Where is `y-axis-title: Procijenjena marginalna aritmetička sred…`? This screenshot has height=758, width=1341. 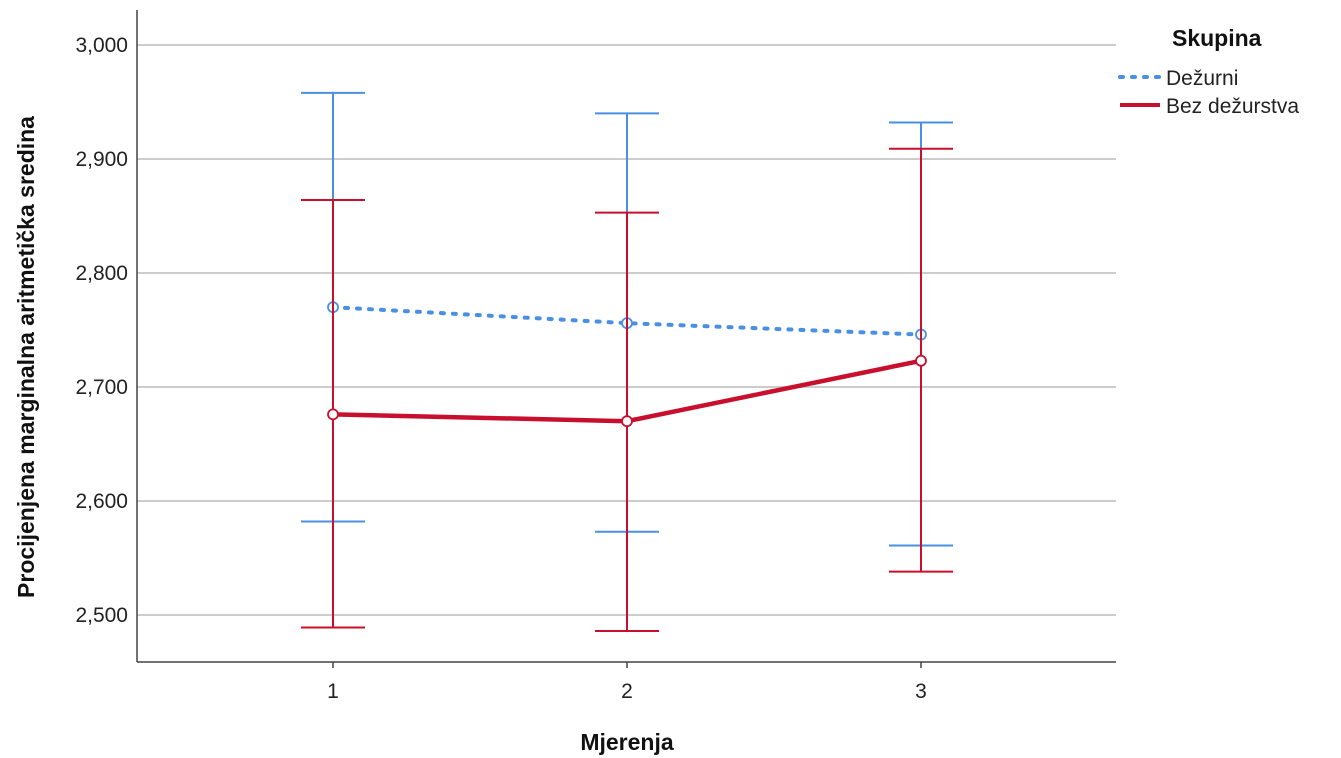 y-axis-title: Procijenjena marginalna aritmetička sred… is located at coordinates (26, 357).